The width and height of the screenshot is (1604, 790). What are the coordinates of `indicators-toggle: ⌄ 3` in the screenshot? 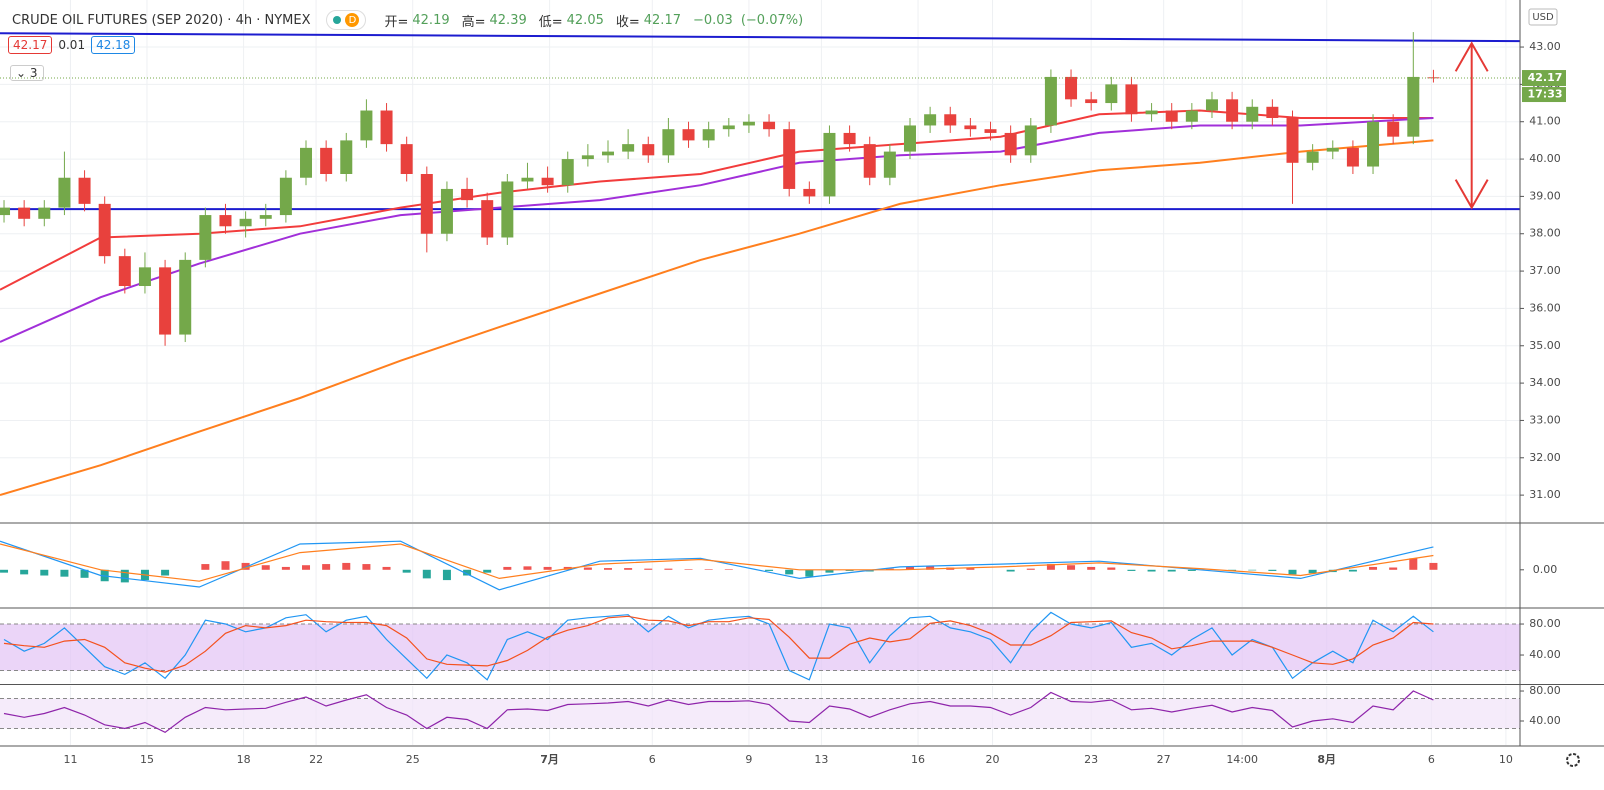 It's located at (27, 73).